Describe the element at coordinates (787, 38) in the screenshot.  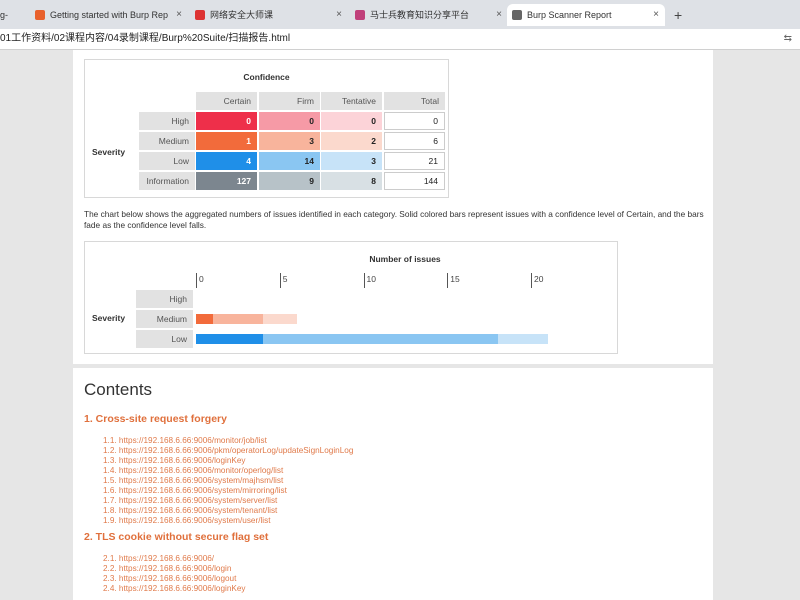
I see `translate-icon: ⇆` at that location.